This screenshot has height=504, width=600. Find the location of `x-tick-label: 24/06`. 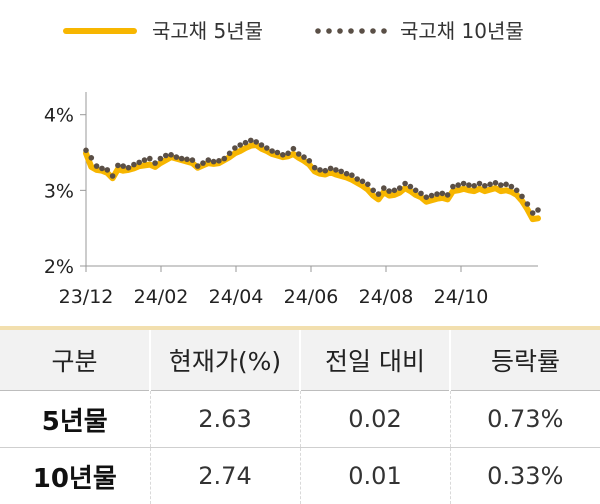

x-tick-label: 24/06 is located at coordinates (311, 297).